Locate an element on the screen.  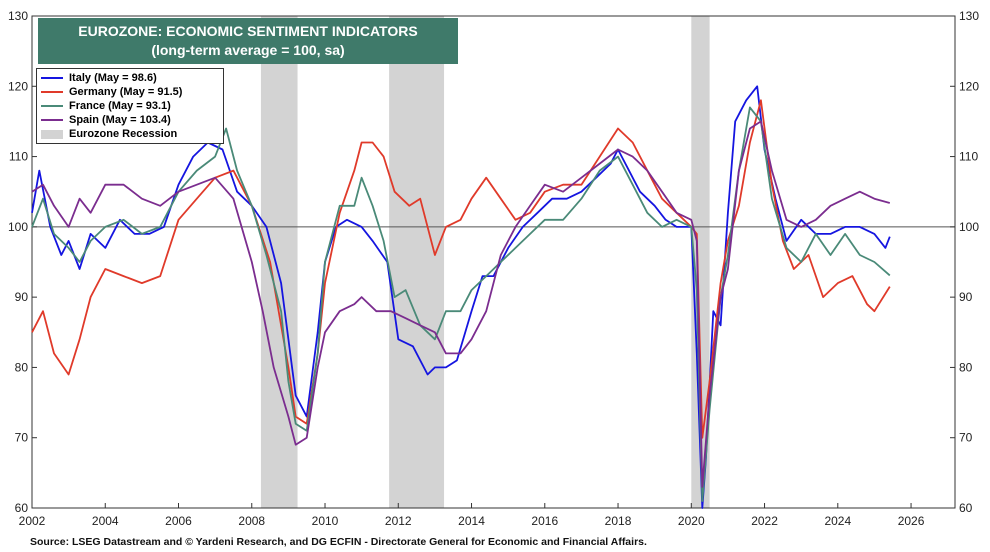
y-tick-label-right-100: 100 is located at coordinates (969, 227).